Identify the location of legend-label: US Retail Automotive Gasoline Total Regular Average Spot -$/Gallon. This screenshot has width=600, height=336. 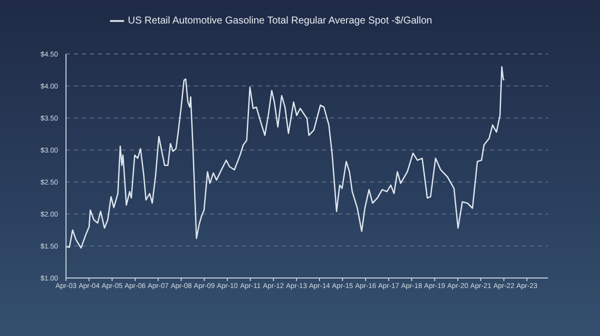
(280, 21).